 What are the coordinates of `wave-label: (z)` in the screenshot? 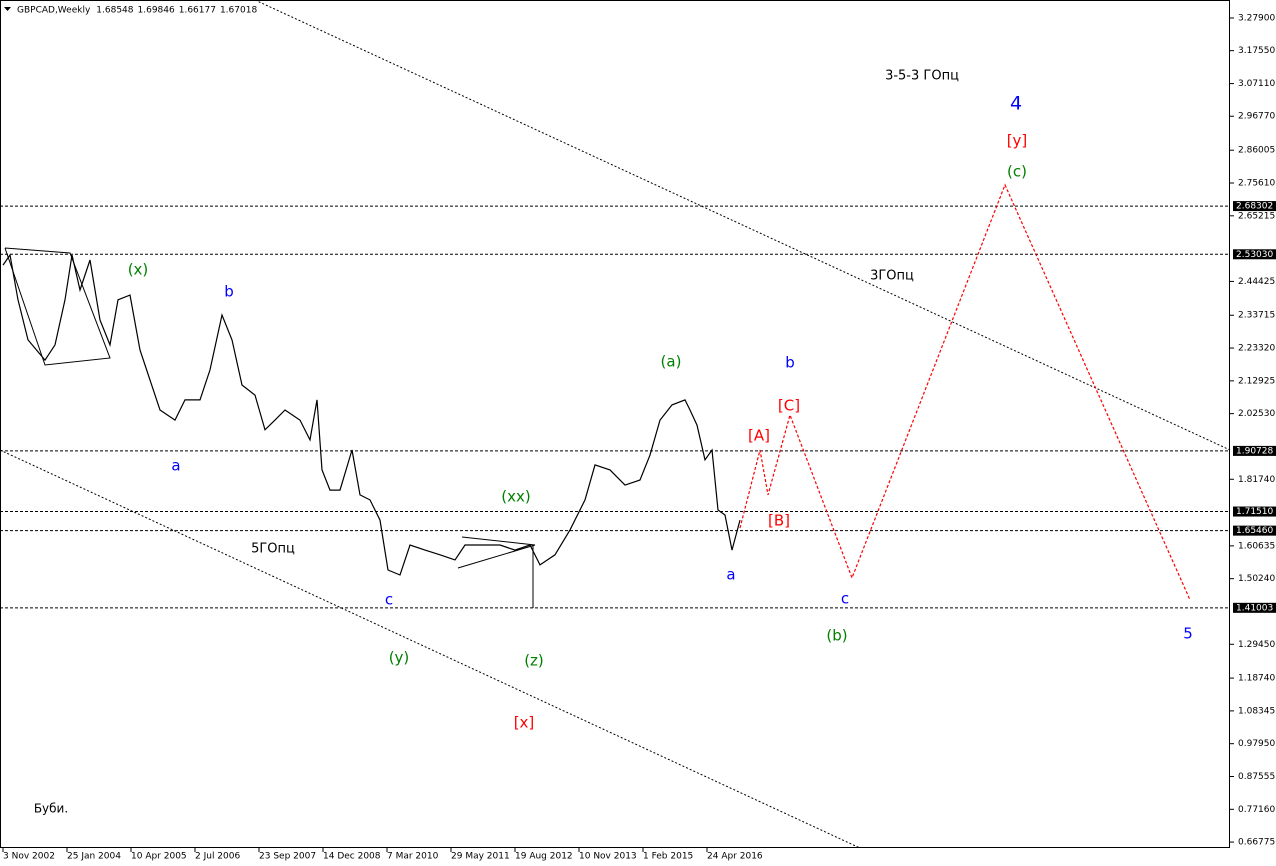 It's located at (534, 661).